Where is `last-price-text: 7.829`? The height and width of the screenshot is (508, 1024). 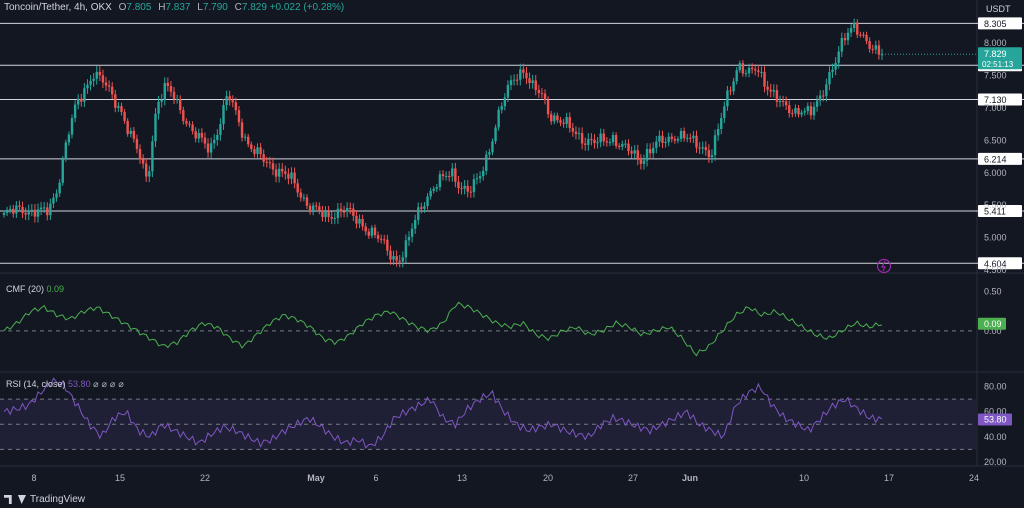
last-price-text: 7.829 is located at coordinates (995, 54).